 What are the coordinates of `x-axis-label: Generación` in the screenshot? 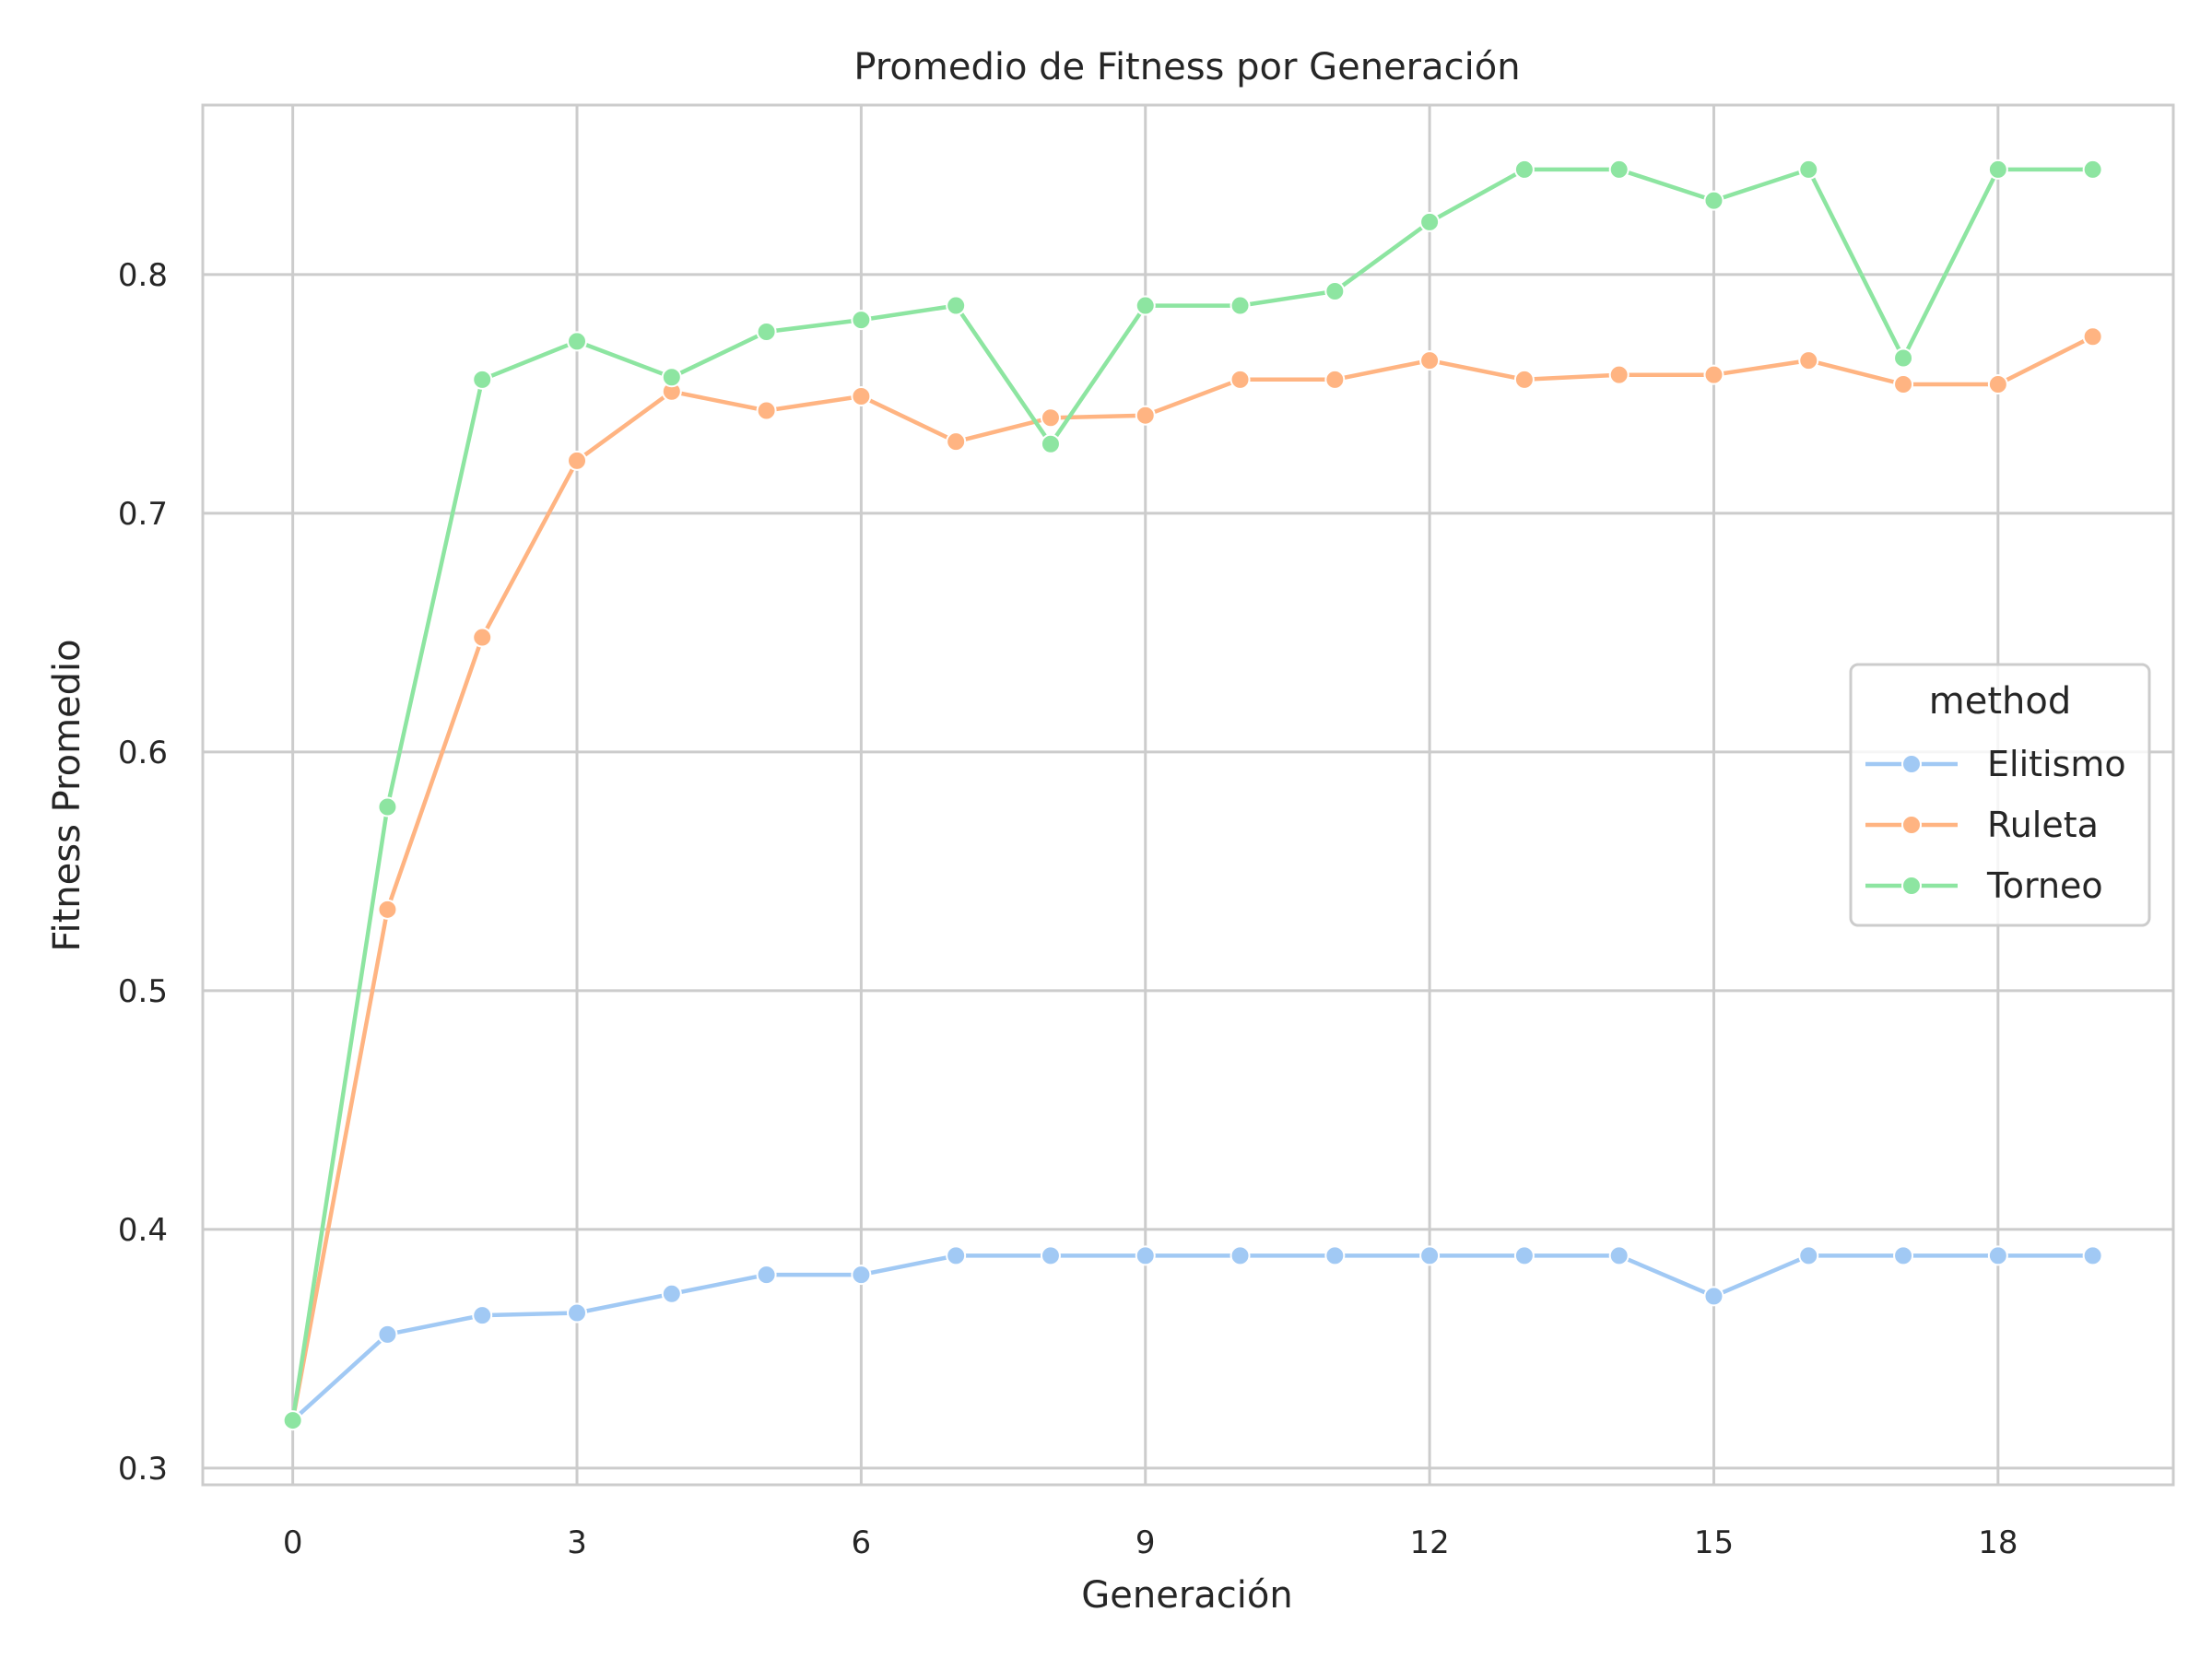 It's located at (1186, 1595).